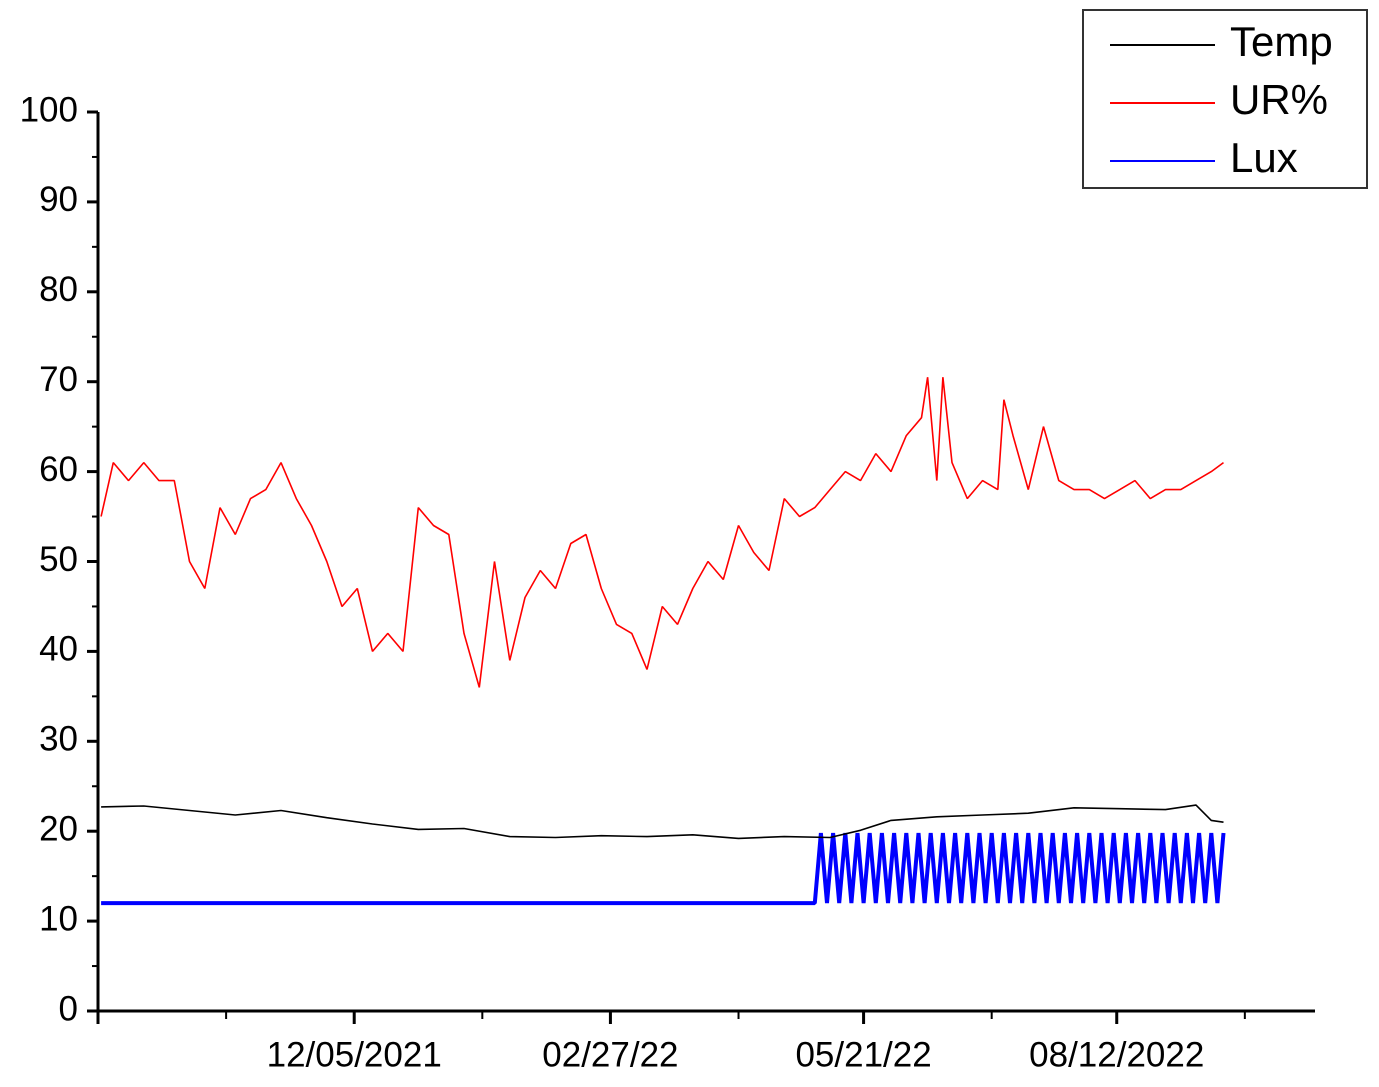 This screenshot has height=1087, width=1379. Describe the element at coordinates (1281, 41) in the screenshot. I see `legend-label: Temp` at that location.